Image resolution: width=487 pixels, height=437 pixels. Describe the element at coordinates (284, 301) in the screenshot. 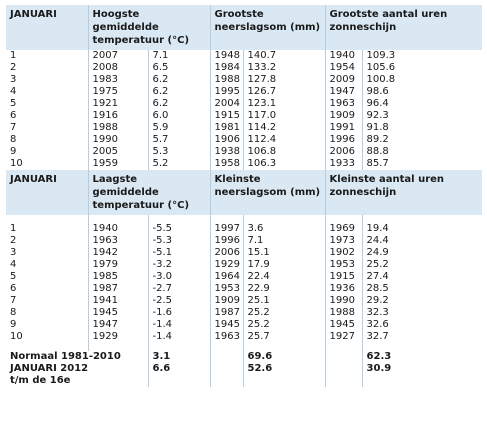

I see `precipitation-value-cell: 25.1` at that location.